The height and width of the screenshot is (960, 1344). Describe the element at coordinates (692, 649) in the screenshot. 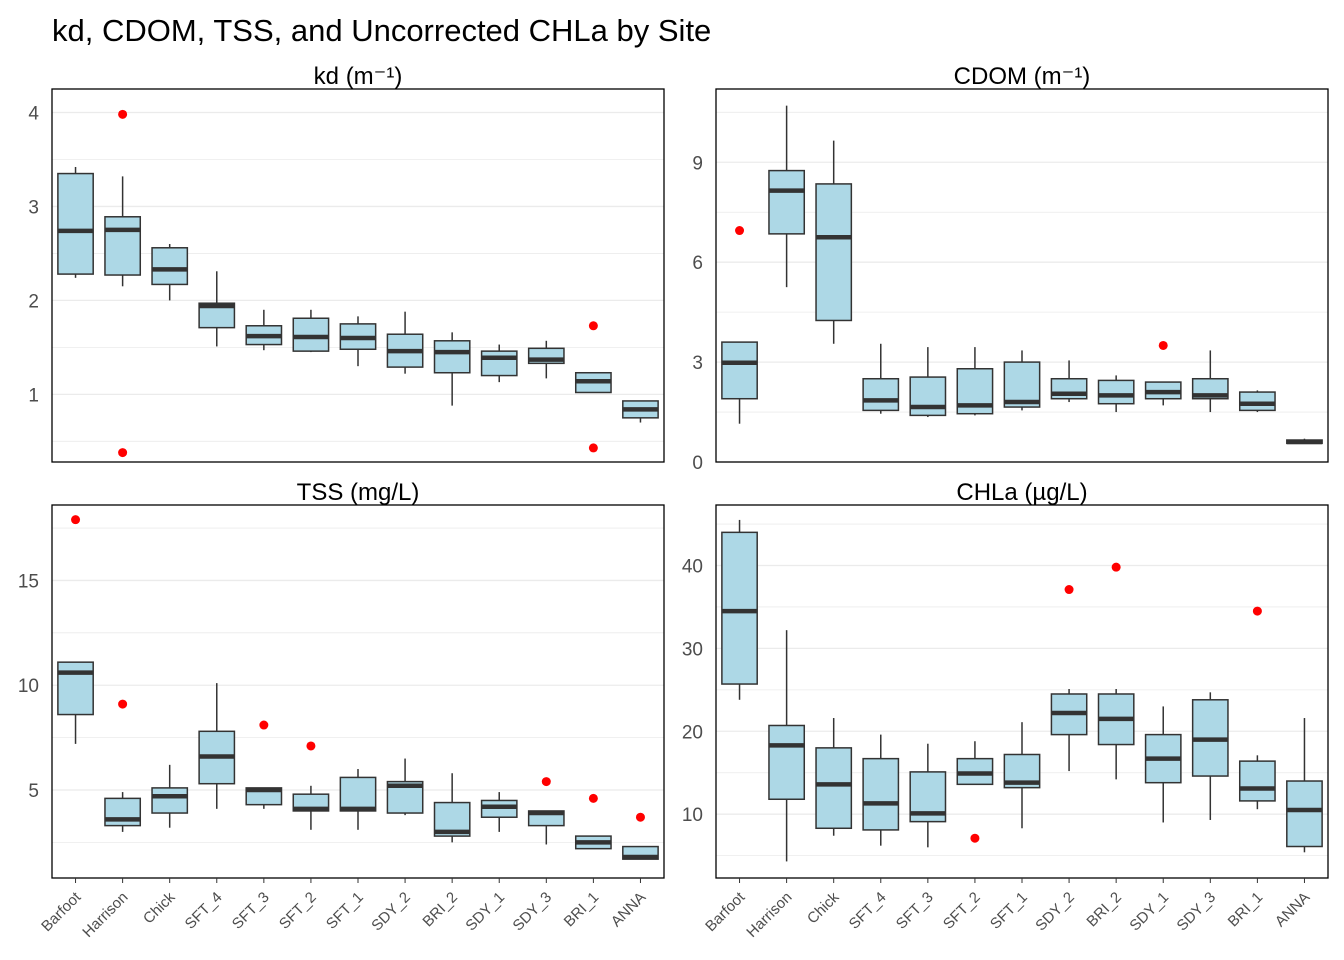

I see `y-tick-label: 30` at that location.